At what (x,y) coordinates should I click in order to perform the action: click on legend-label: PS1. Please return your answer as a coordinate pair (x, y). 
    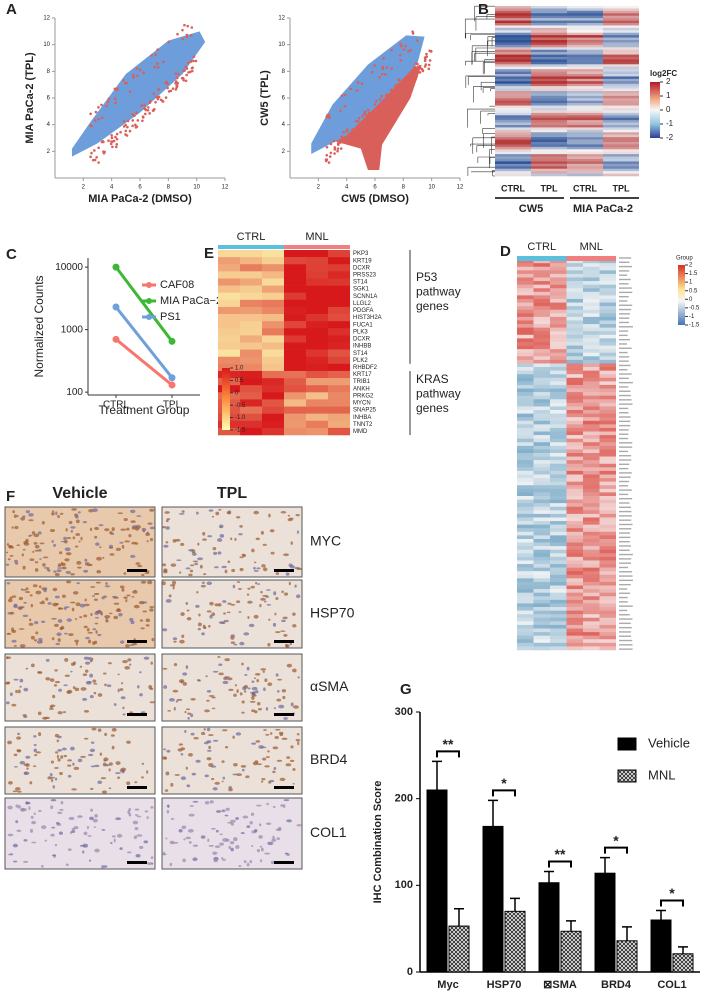
    Looking at the image, I should click on (170, 317).